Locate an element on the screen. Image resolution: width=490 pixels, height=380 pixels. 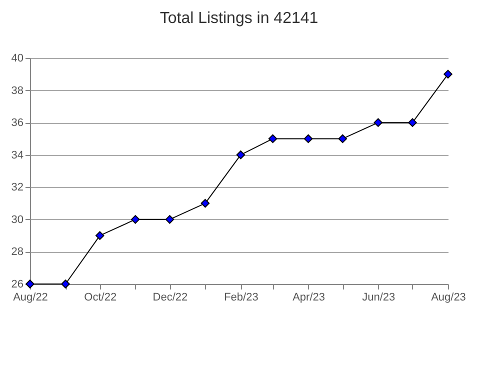
y-tick-label: 40 is located at coordinates (17, 58).